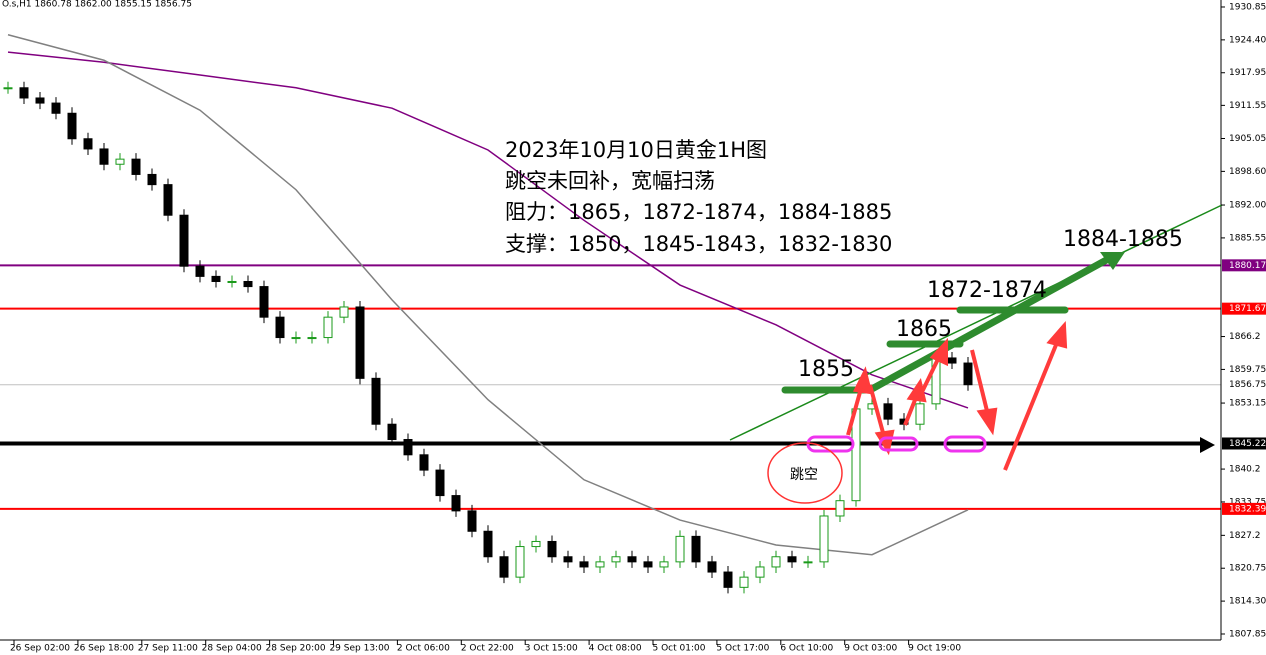 This screenshot has width=1266, height=655. What do you see at coordinates (742, 649) in the screenshot?
I see `x-tick-label: 5 Oct 17:00` at bounding box center [742, 649].